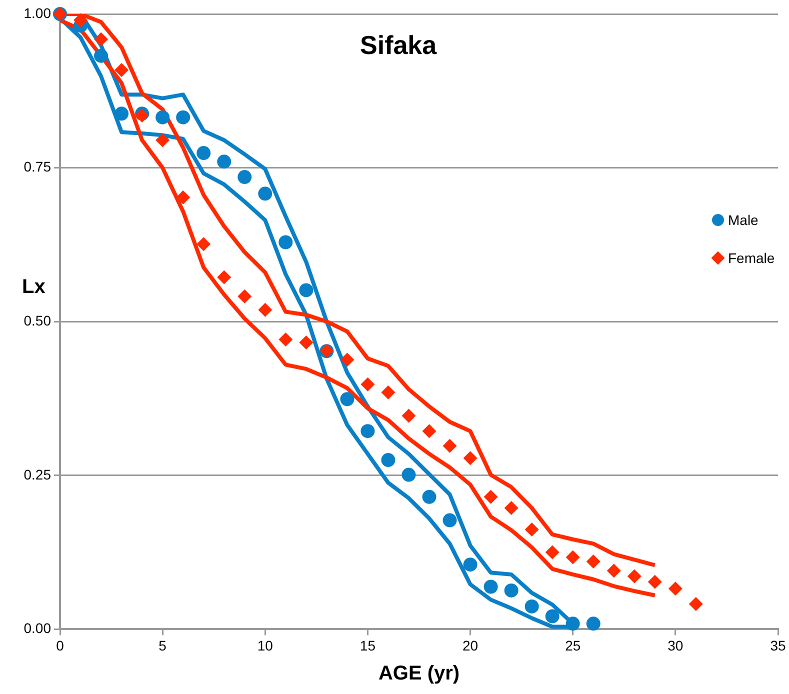  Describe the element at coordinates (470, 645) in the screenshot. I see `x-tick-label: 20` at that location.